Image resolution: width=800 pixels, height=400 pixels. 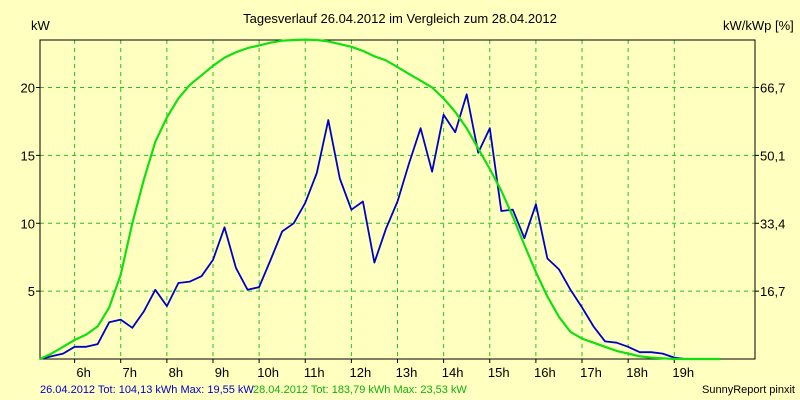 What do you see at coordinates (83, 372) in the screenshot?
I see `x-tick-label: 6h` at bounding box center [83, 372].